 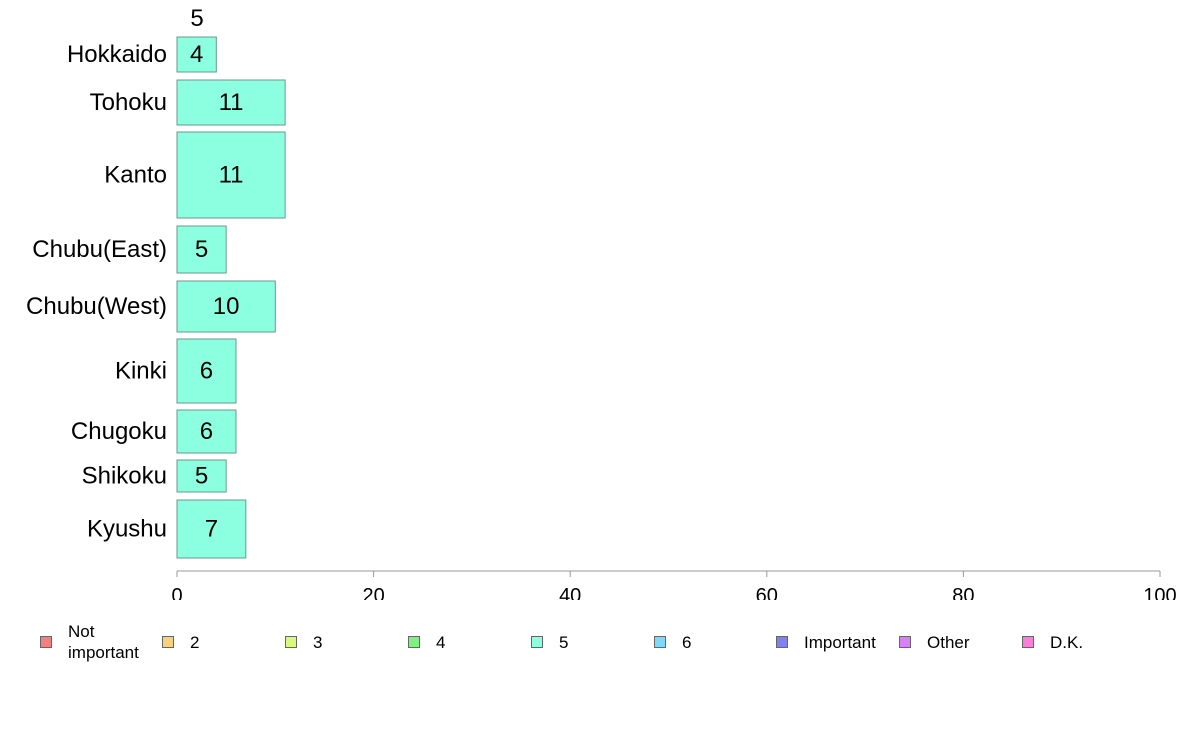 I want to click on legend-item: Not important, so click(x=94, y=642).